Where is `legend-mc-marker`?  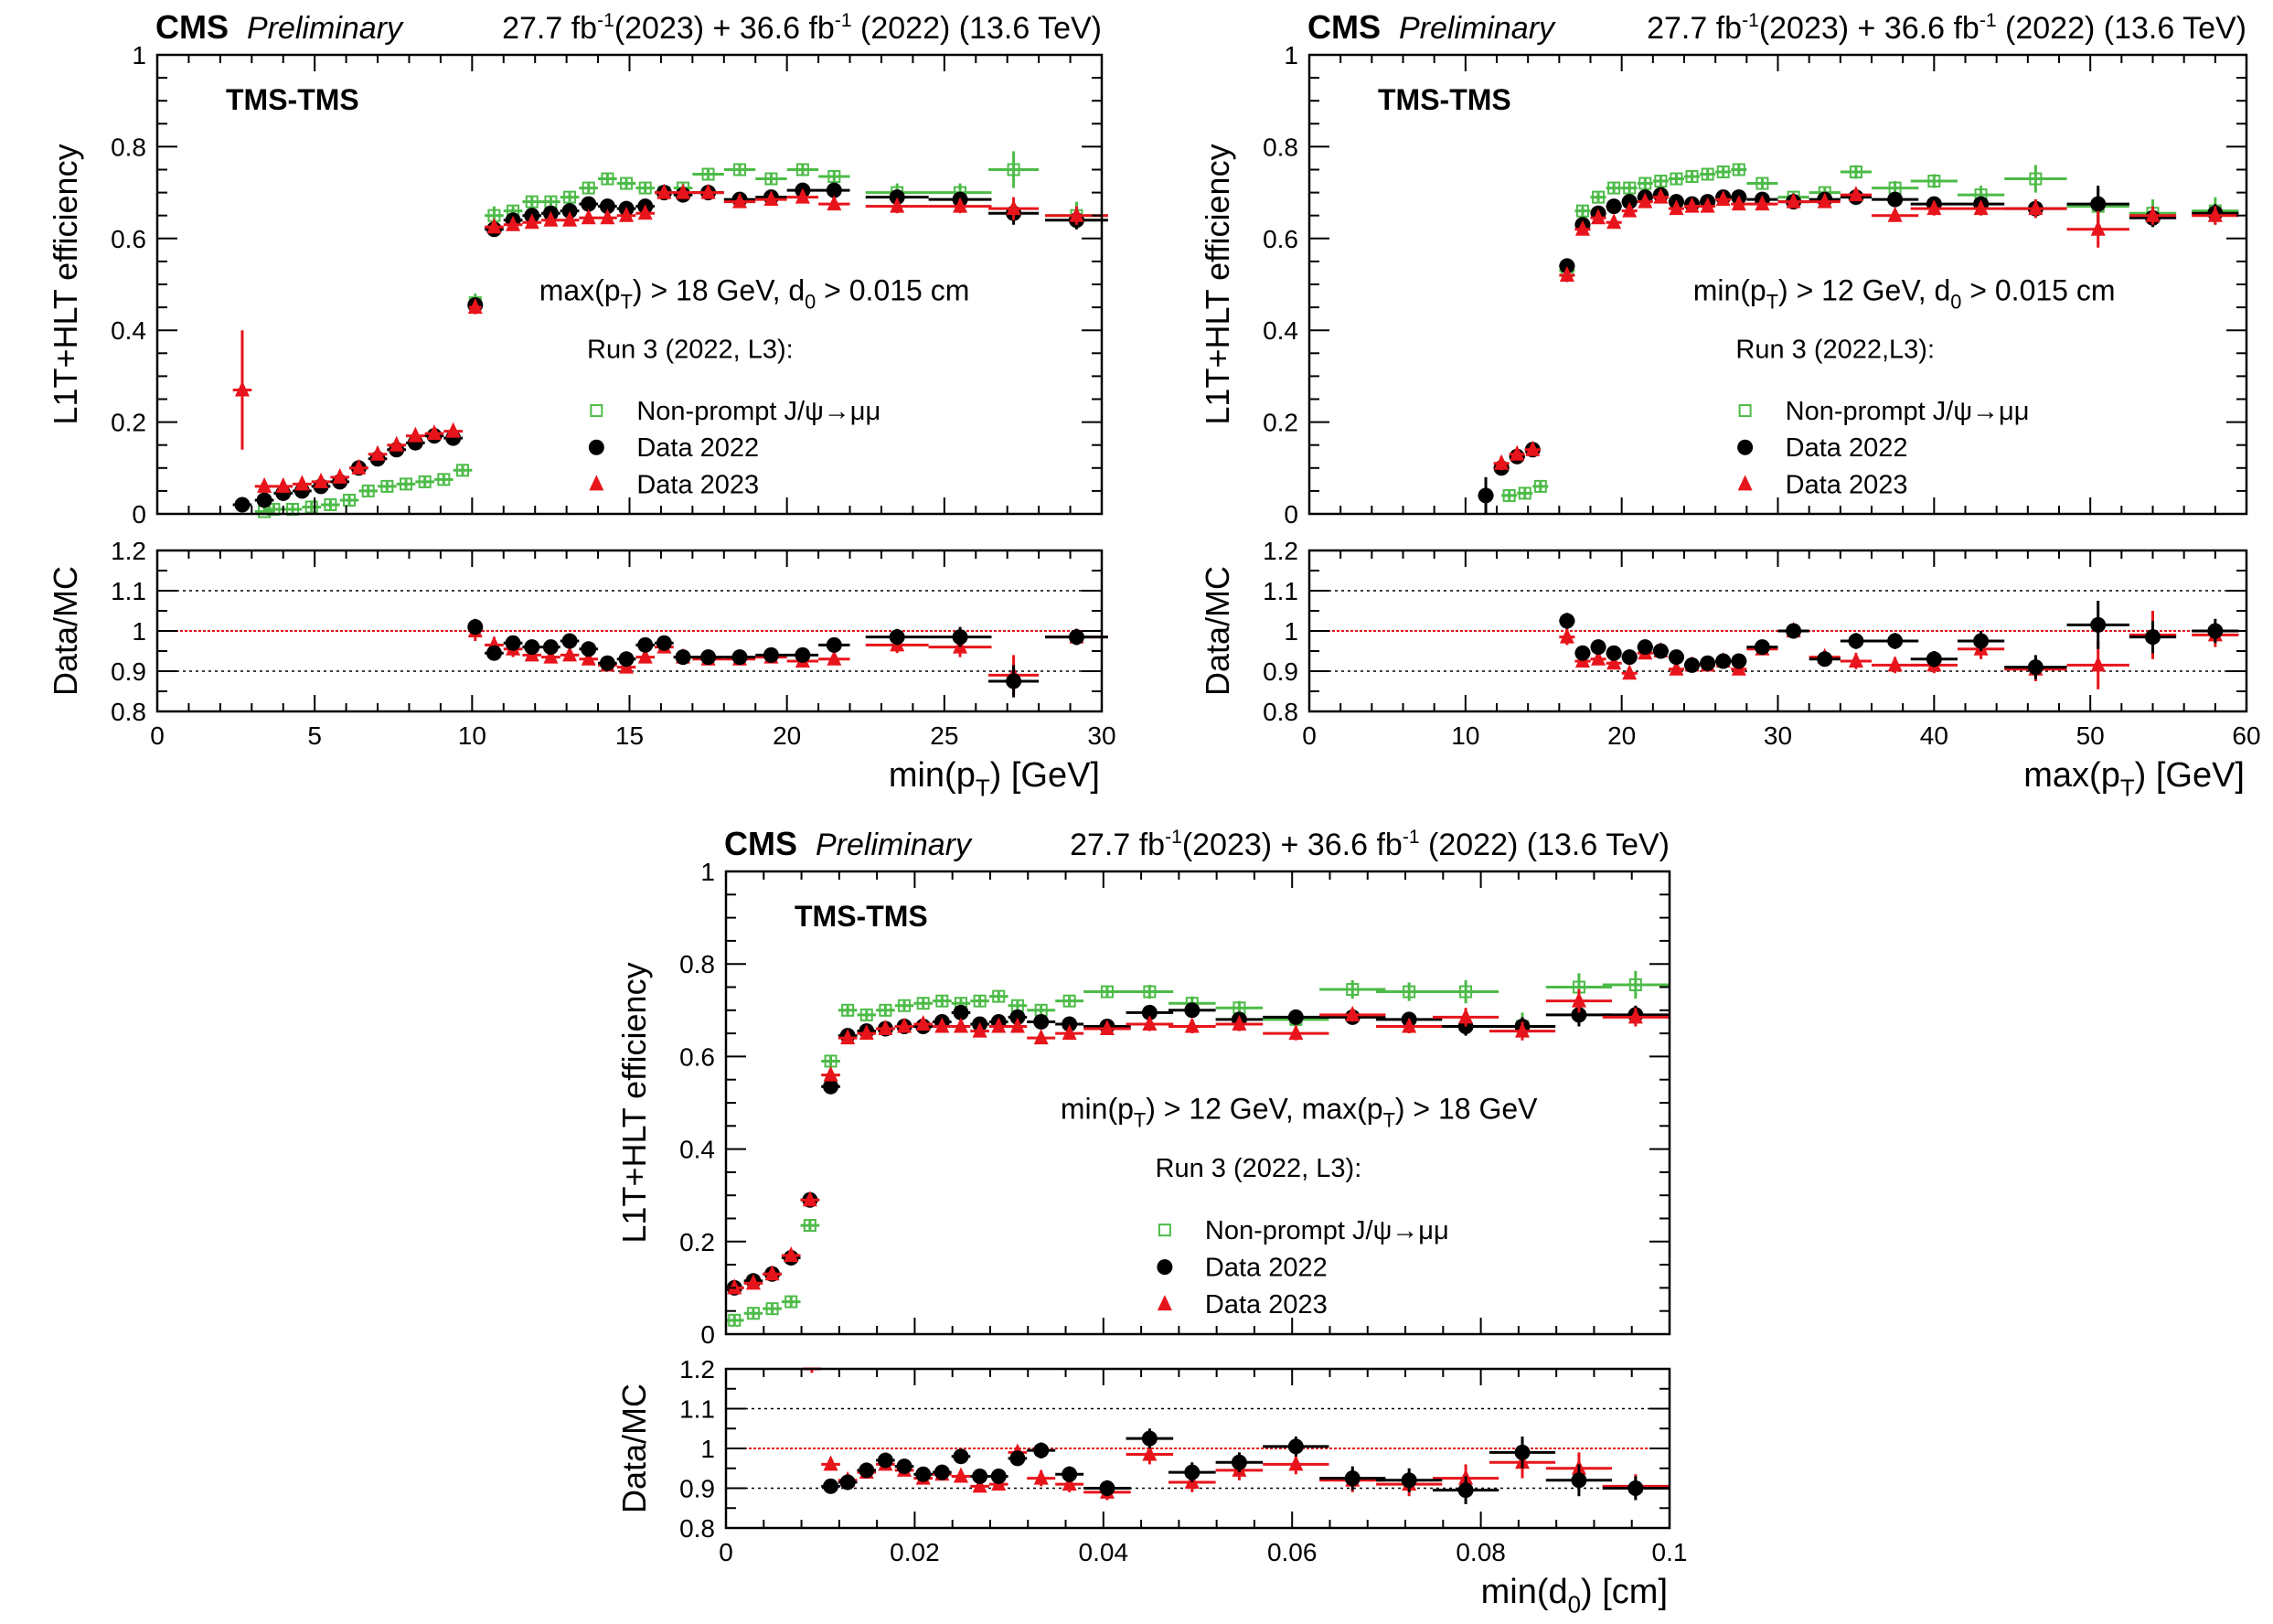 legend-mc-marker is located at coordinates (1164, 1230).